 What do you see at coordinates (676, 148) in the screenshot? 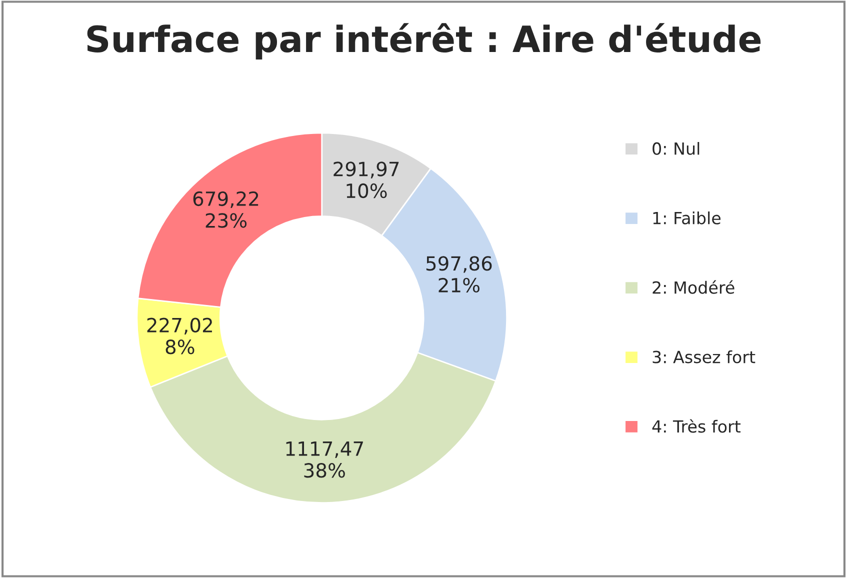
I see `legend-label: 0: Nul` at bounding box center [676, 148].